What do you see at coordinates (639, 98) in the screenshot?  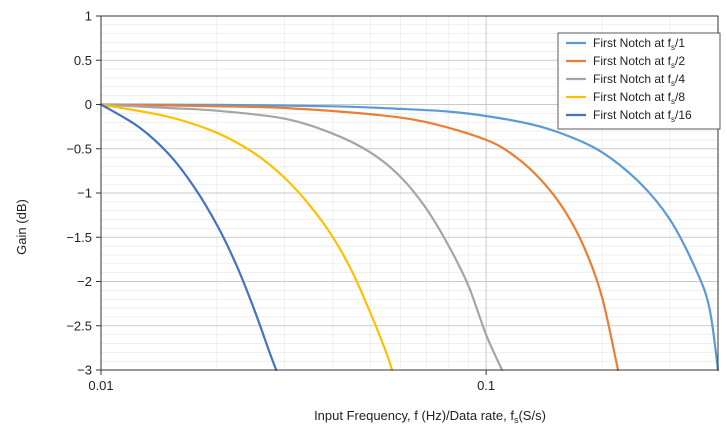 I see `legend-label-4: First Notch at fs/8` at bounding box center [639, 98].